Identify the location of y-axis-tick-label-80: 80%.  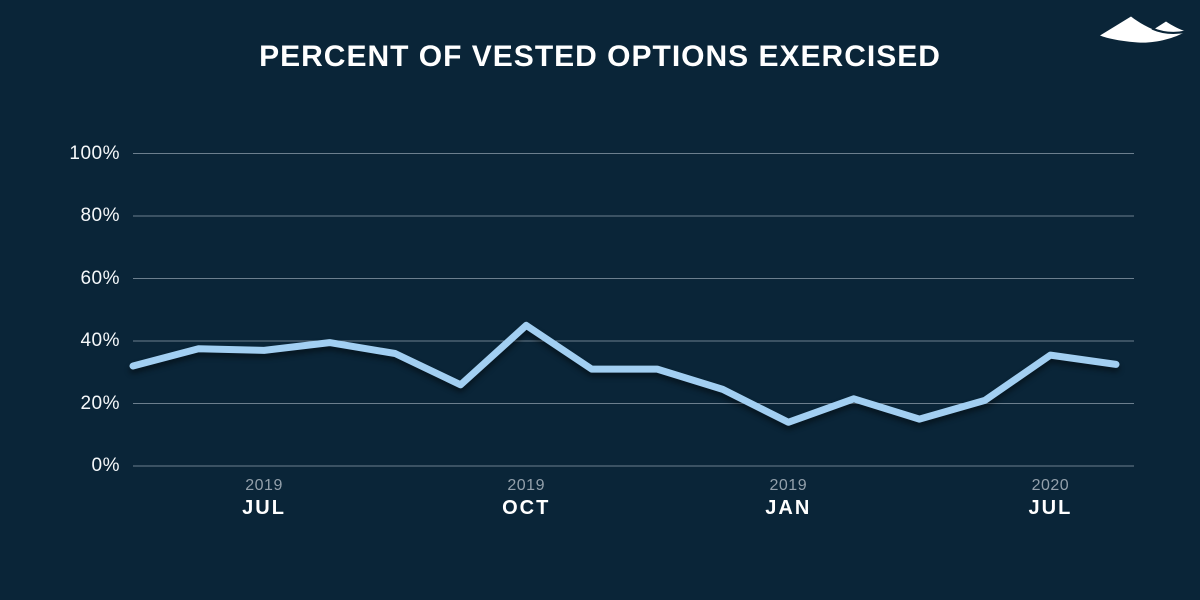
(100, 215).